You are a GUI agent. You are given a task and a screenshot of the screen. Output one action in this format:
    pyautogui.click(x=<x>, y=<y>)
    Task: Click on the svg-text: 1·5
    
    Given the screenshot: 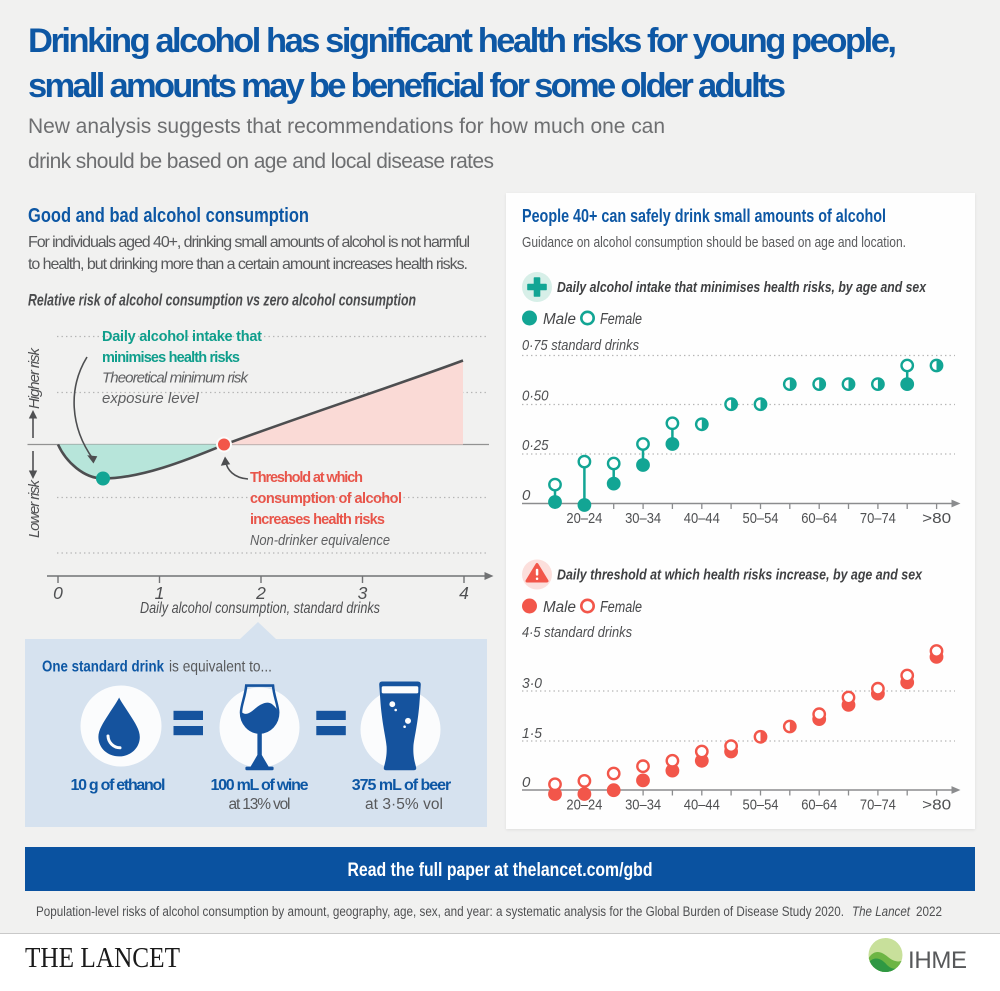 What is the action you would take?
    pyautogui.click(x=532, y=733)
    